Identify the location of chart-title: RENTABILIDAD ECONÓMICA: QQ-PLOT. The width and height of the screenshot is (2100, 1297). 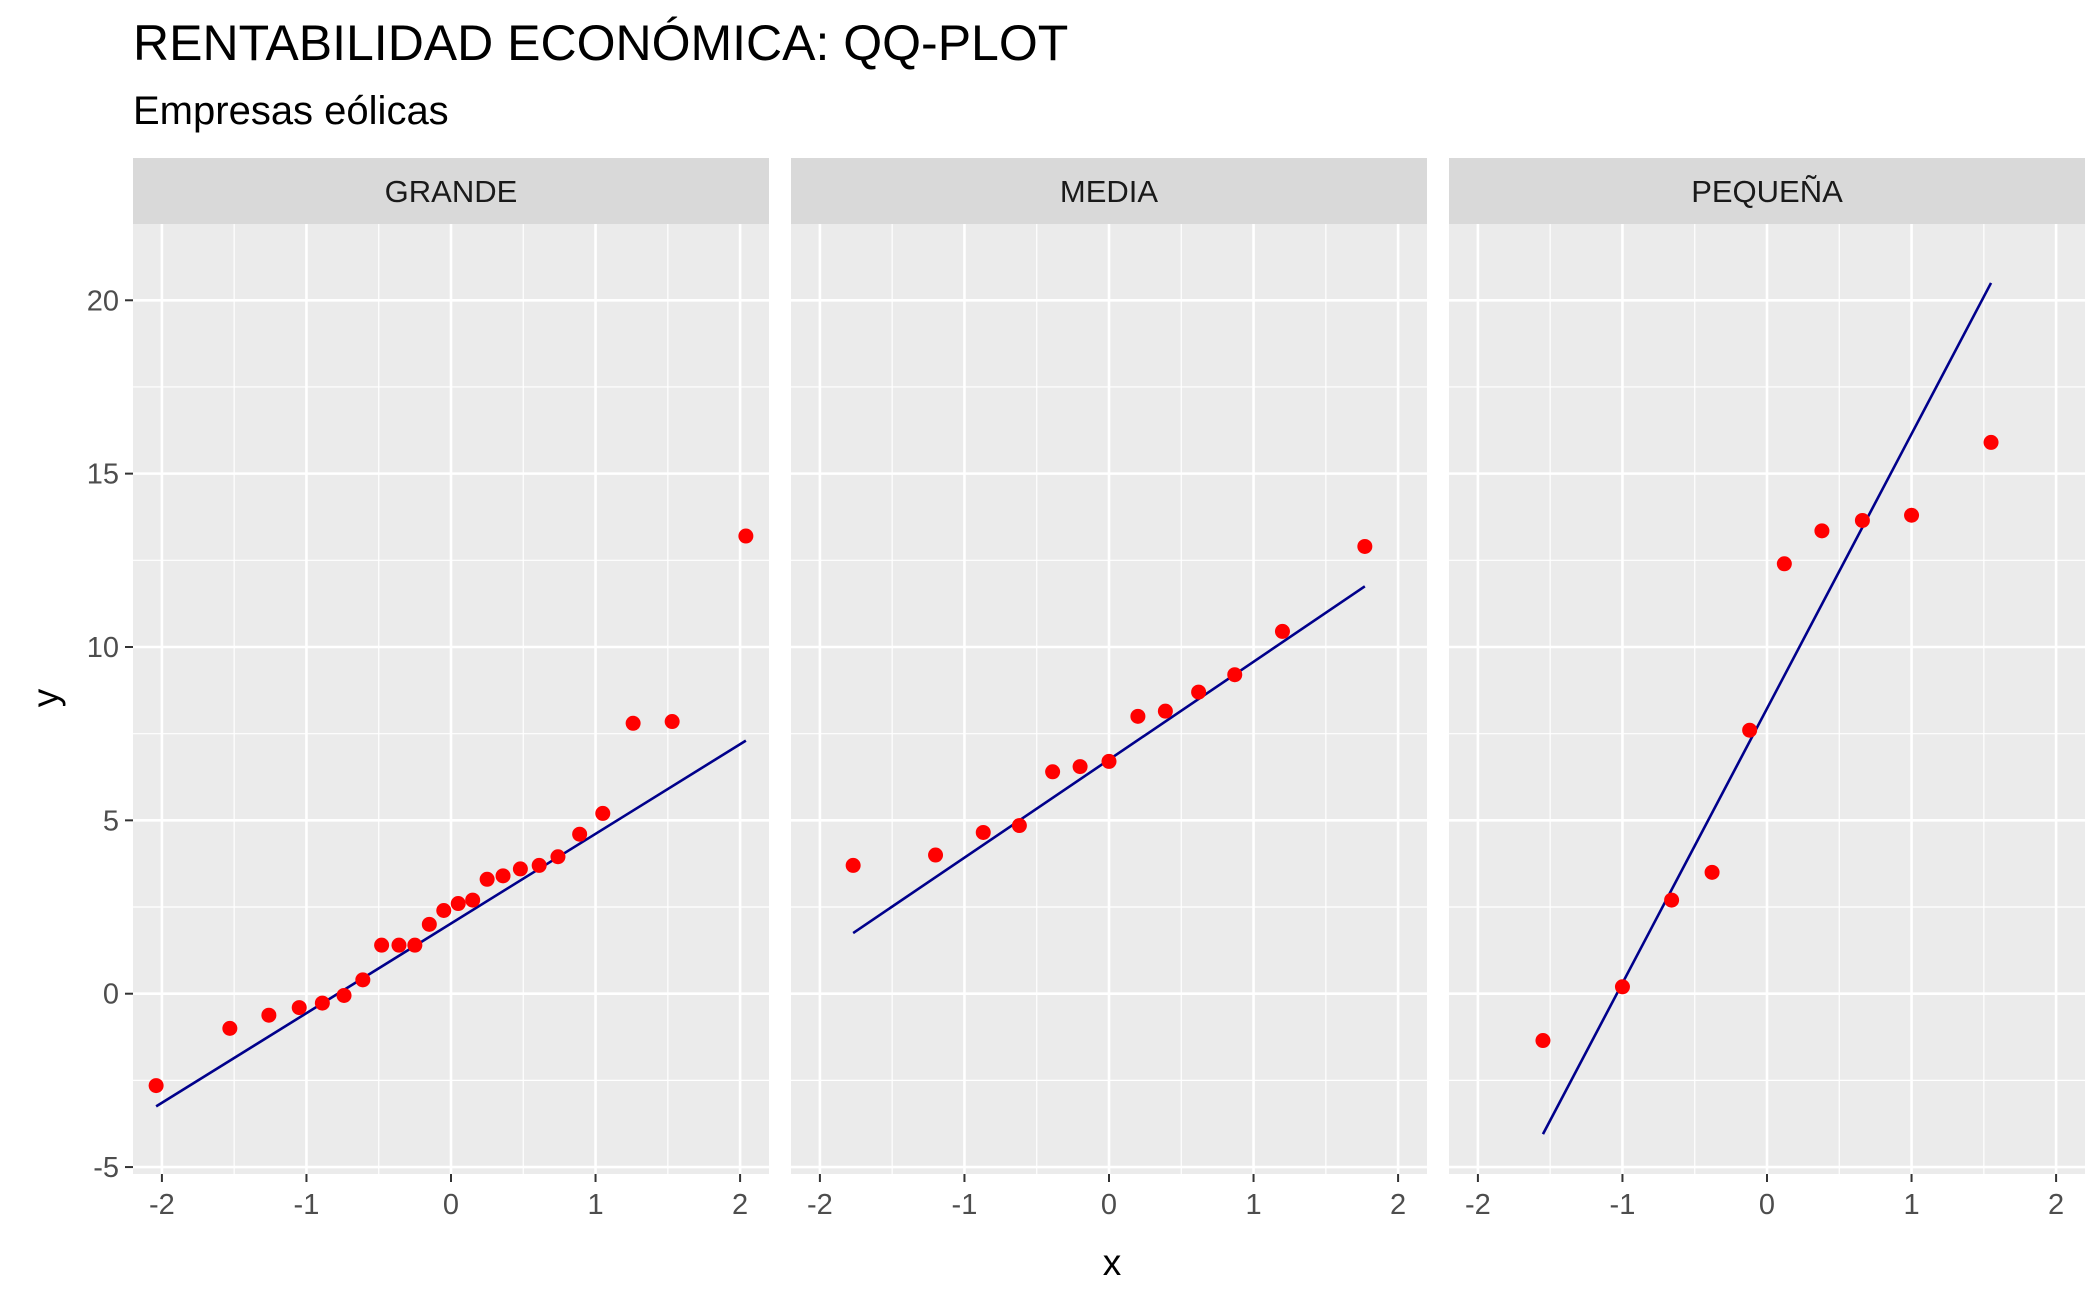
(600, 43).